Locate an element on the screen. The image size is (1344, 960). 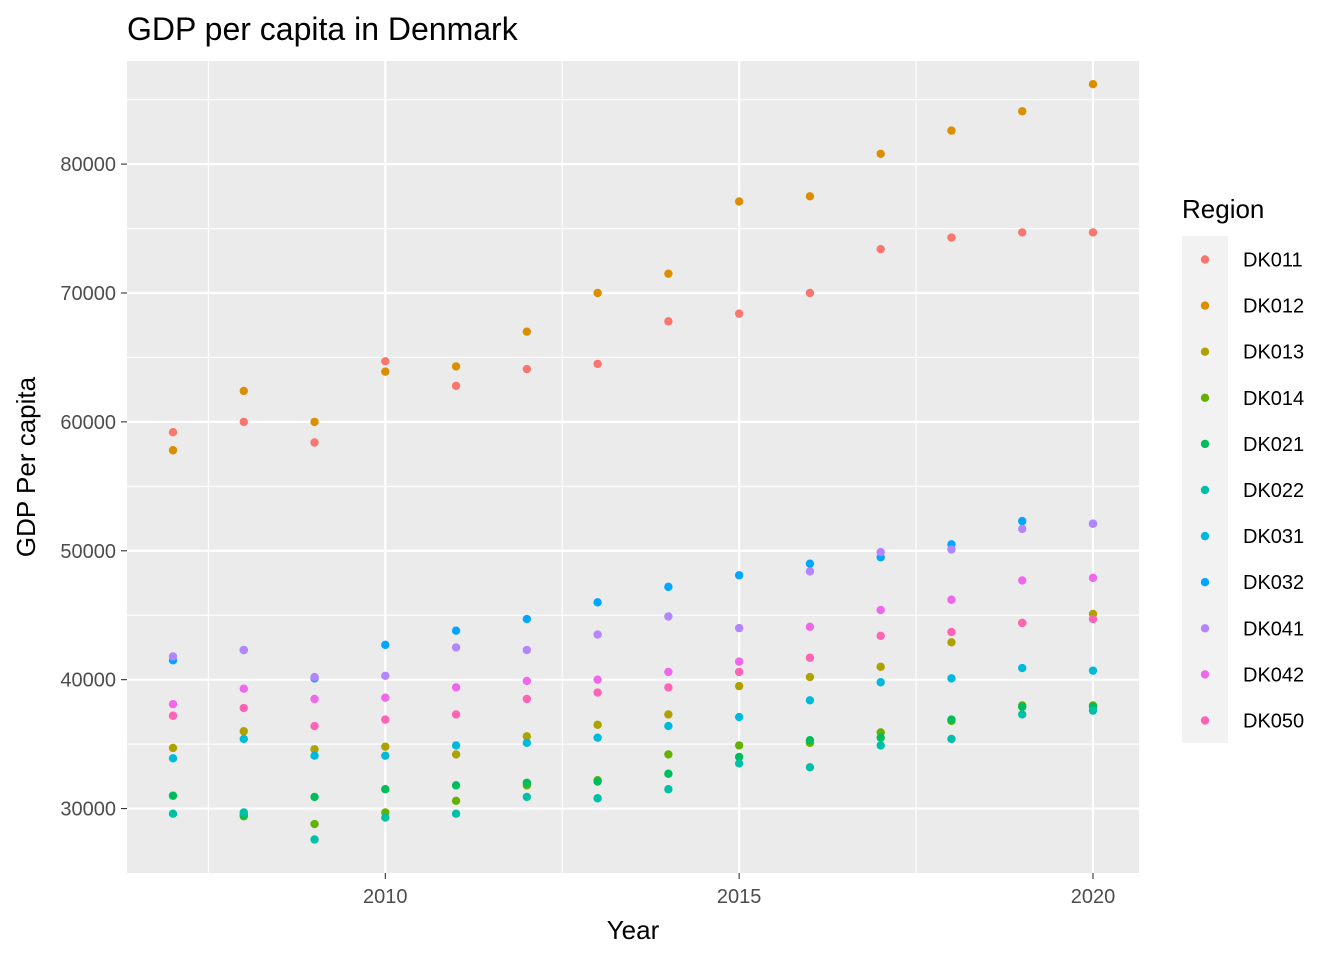
y-axis: 30000 40000 50000 60000 70000 80000 is located at coordinates (93, 487).